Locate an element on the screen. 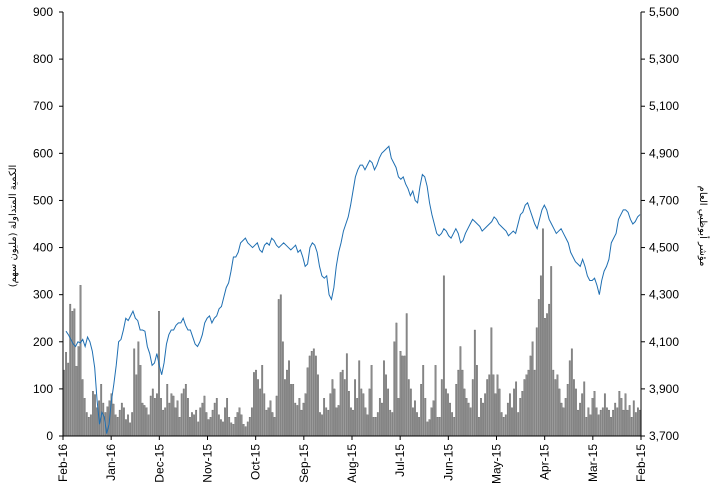 The image size is (719, 486). left-tick-label: 100 is located at coordinates (43, 389).